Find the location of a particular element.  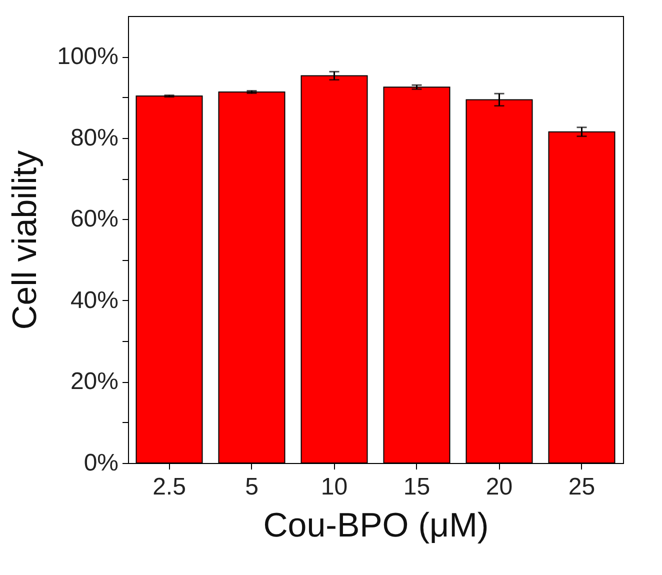

y-tick-label: 80% is located at coordinates (94, 138).